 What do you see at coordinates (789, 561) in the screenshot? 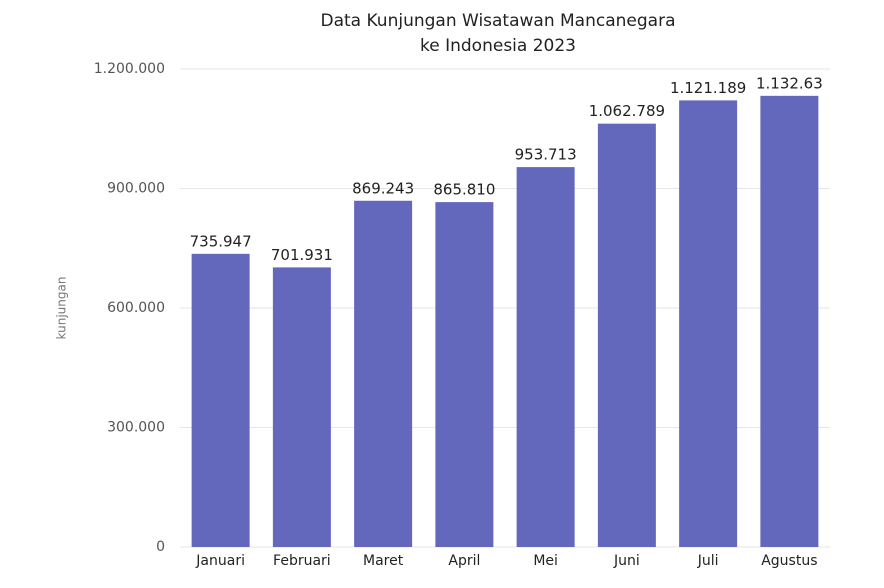
I see `x-tick-label: Agustus` at bounding box center [789, 561].